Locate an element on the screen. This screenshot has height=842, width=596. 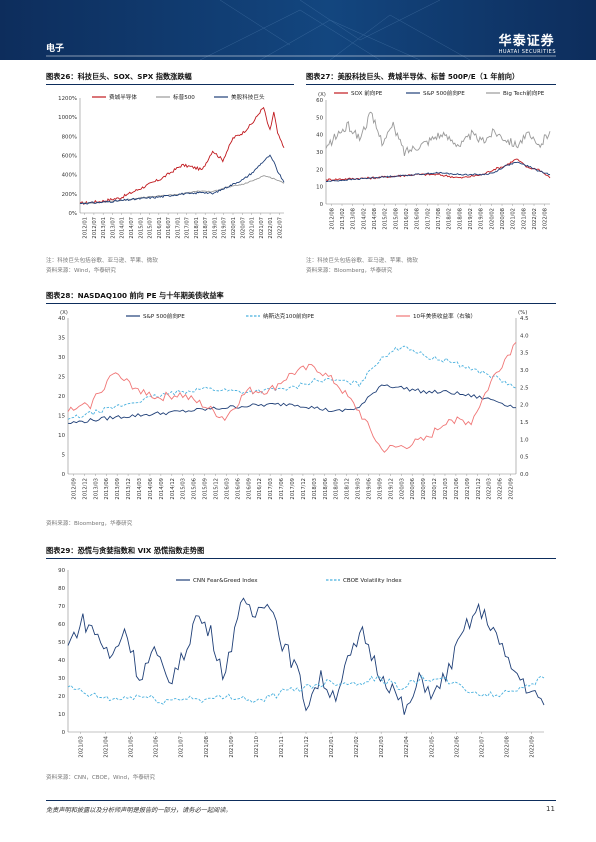
x-tick-label: 2019/09 is located at coordinates (380, 489).